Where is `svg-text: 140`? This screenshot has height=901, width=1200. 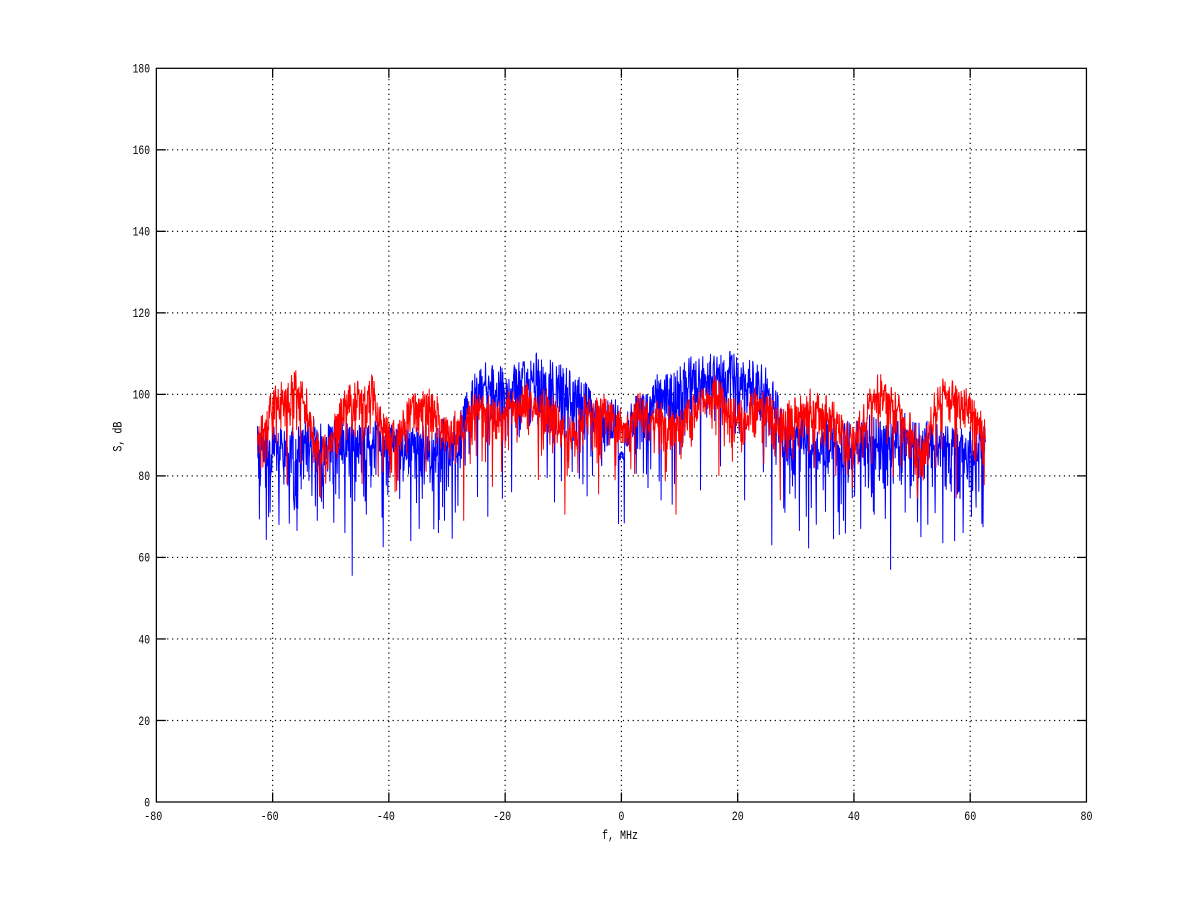
svg-text: 140 is located at coordinates (141, 232).